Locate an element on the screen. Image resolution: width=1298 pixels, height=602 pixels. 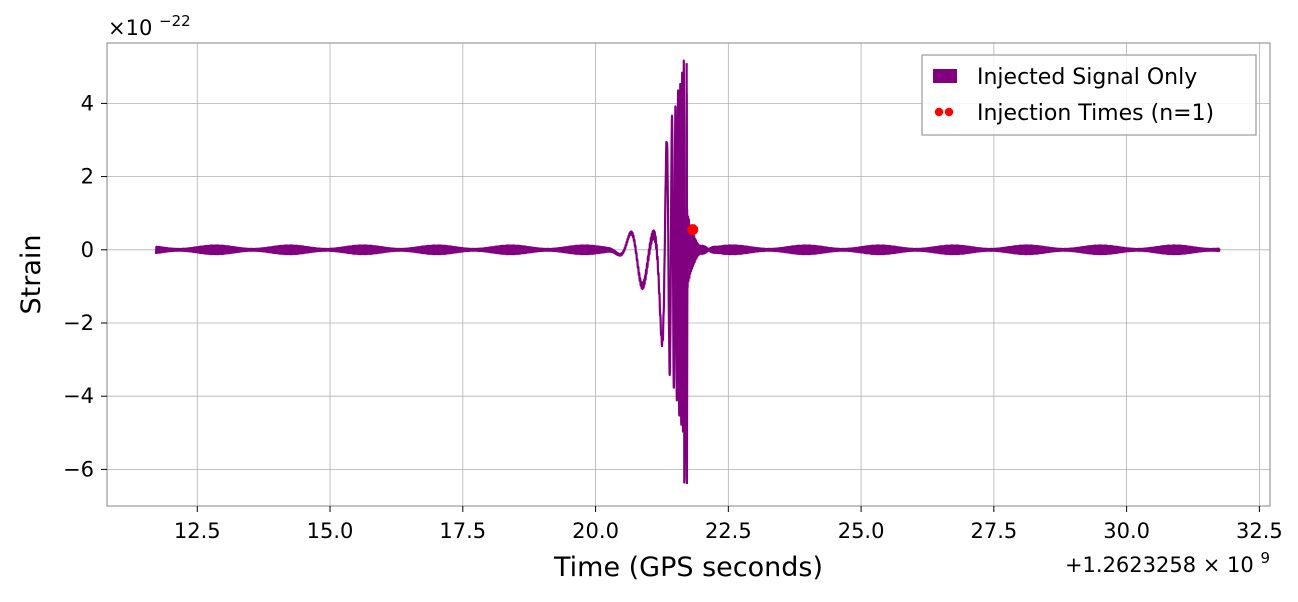
x-axis-label: Time (GPS seconds) is located at coordinates (688, 567).